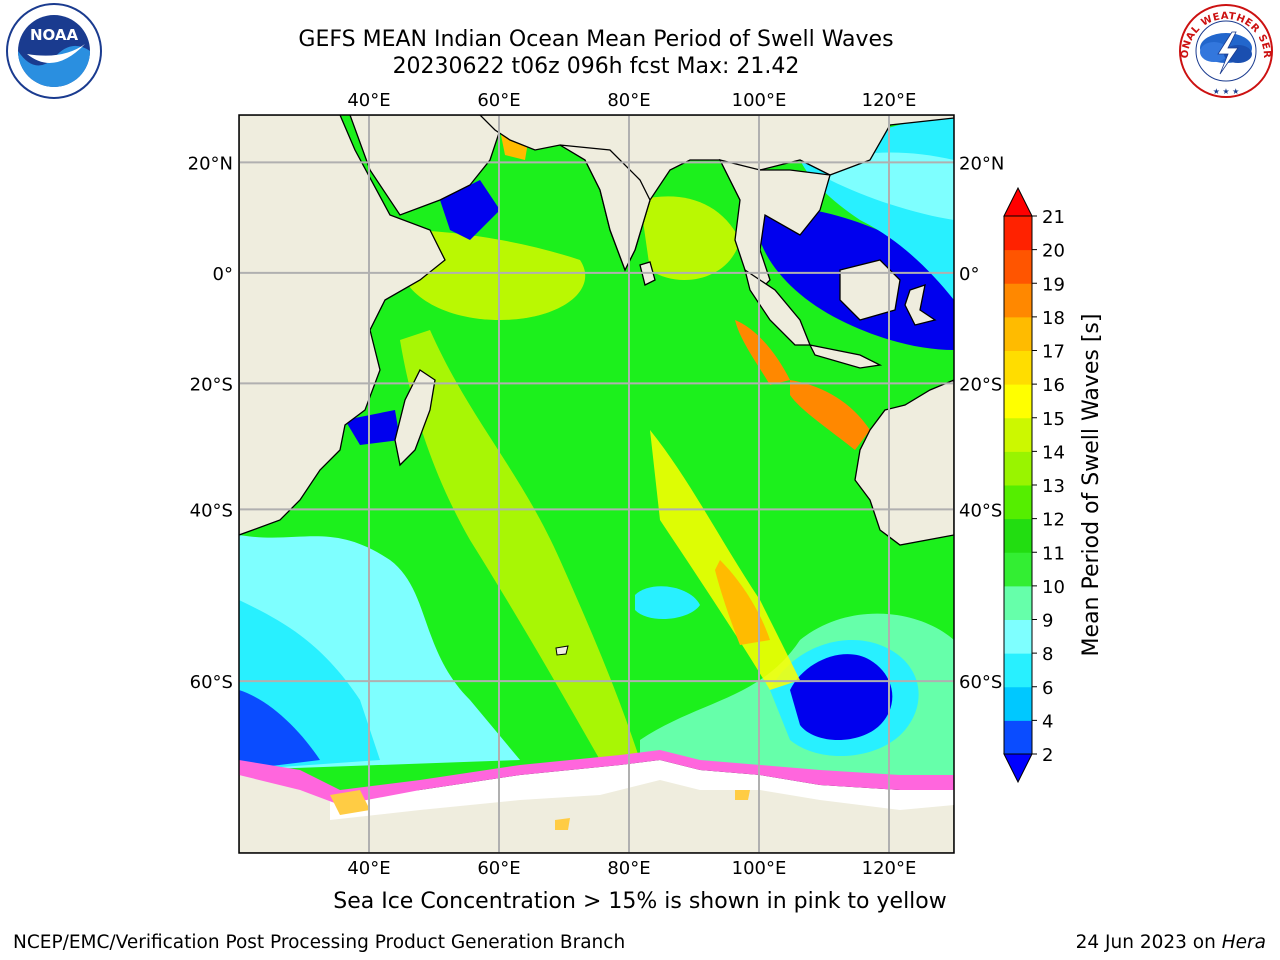  Describe the element at coordinates (596, 777) in the screenshot. I see `sea-ice-band` at that location.